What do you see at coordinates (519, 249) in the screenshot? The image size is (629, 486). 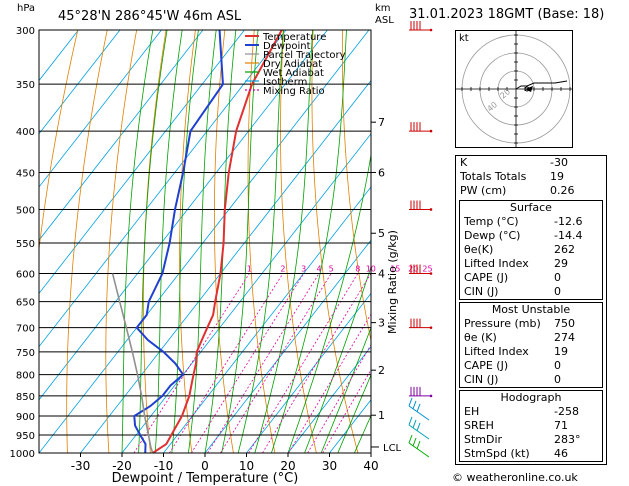 I see `surface-theta-e: θe(K) 262` at bounding box center [519, 249].